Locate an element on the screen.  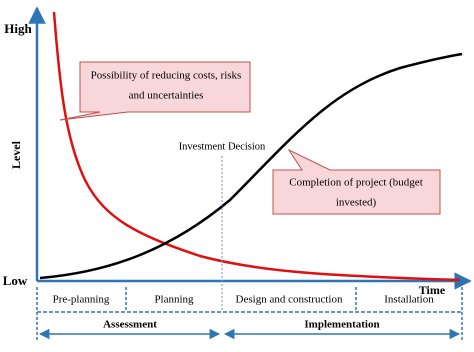
callout-text: invested) is located at coordinates (356, 203).